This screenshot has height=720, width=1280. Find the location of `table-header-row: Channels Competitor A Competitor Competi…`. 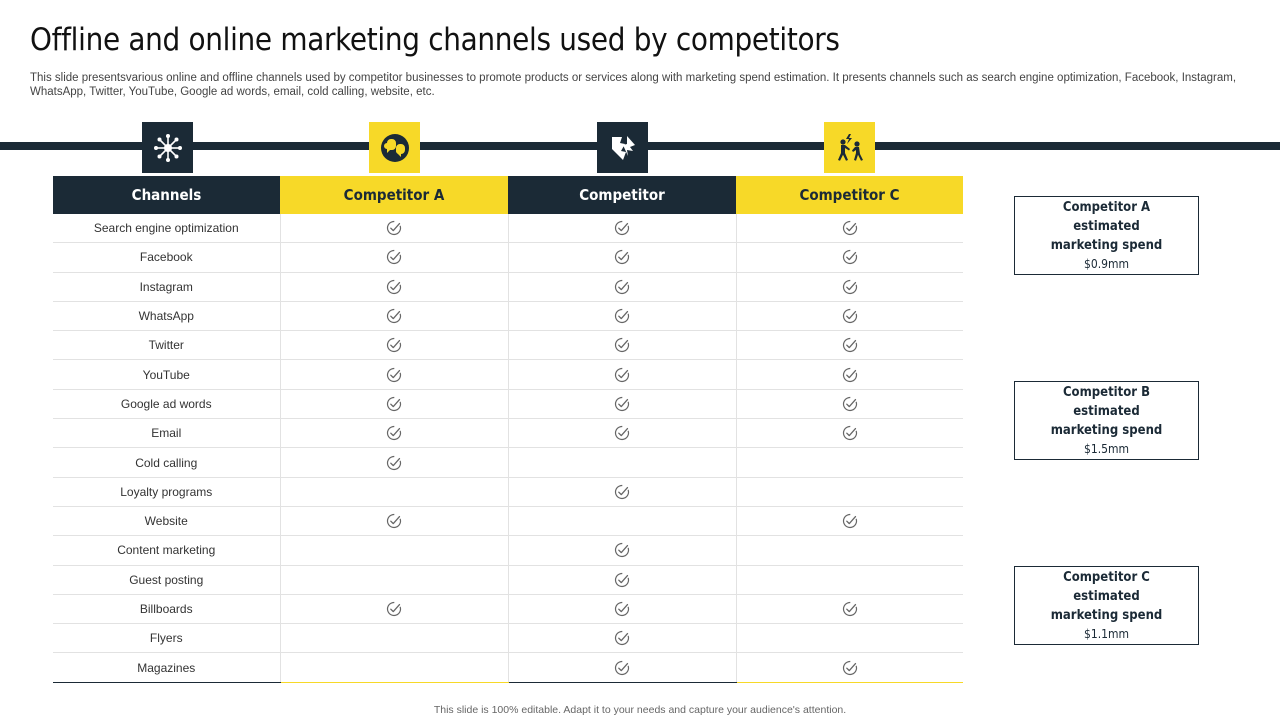

table-header-row: Channels Competitor A Competitor Competi… is located at coordinates (508, 195).